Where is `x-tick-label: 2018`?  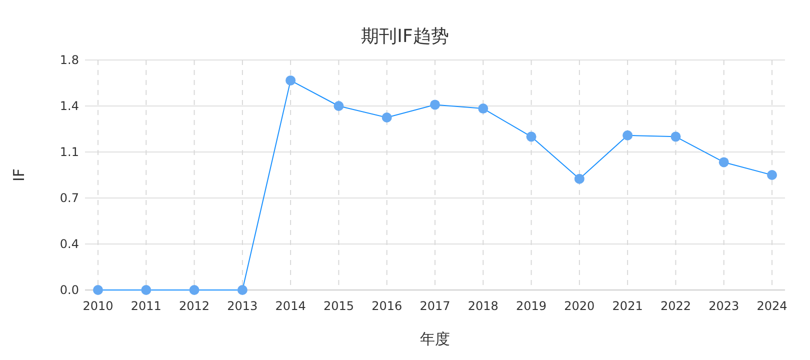 x-tick-label: 2018 is located at coordinates (483, 306).